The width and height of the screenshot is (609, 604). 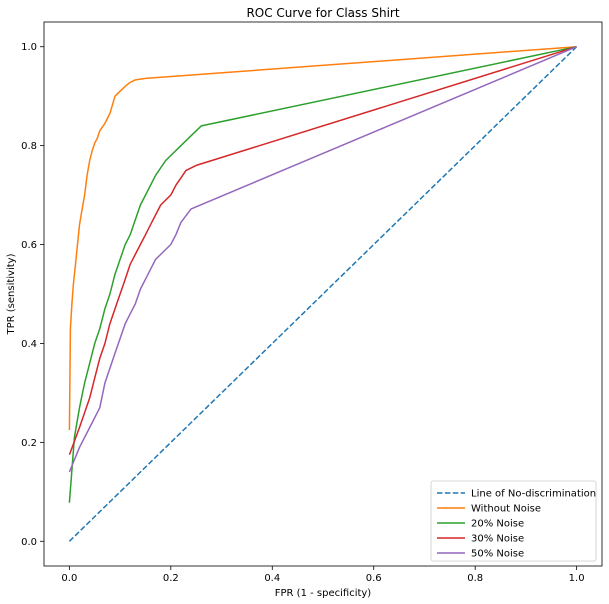 I want to click on legend-label: Line of No-discrimination, so click(x=533, y=494).